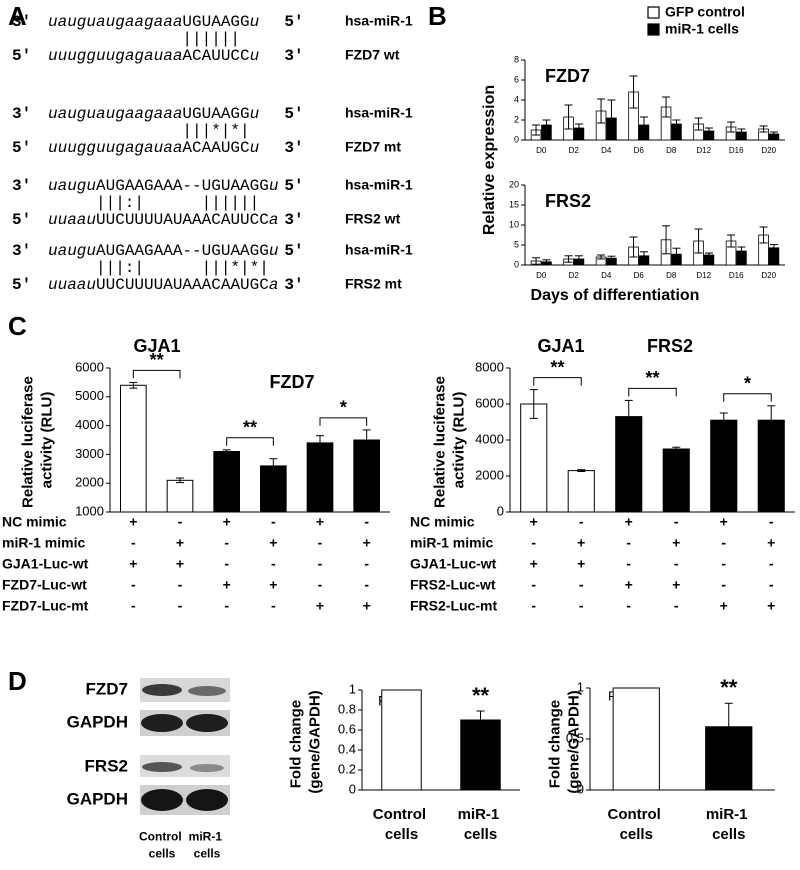  What do you see at coordinates (514, 224) in the screenshot?
I see `y-tick-label: 10` at bounding box center [514, 224].